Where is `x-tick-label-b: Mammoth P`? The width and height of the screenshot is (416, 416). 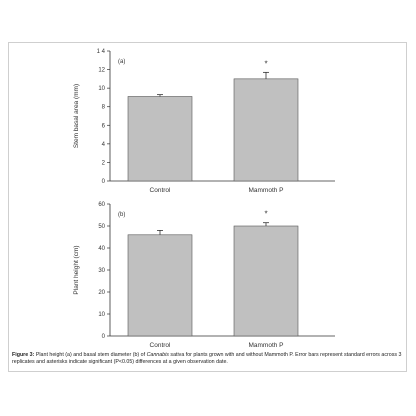 x-tick-label-b: Mammoth P is located at coordinates (265, 345).